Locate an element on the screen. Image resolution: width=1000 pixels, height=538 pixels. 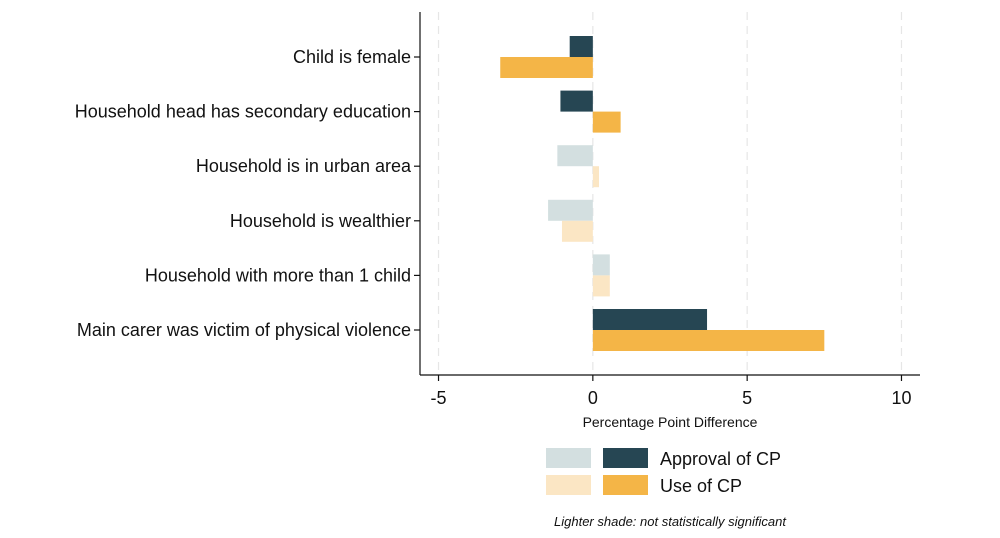
category-label: Household is wealthier is located at coordinates (320, 221).